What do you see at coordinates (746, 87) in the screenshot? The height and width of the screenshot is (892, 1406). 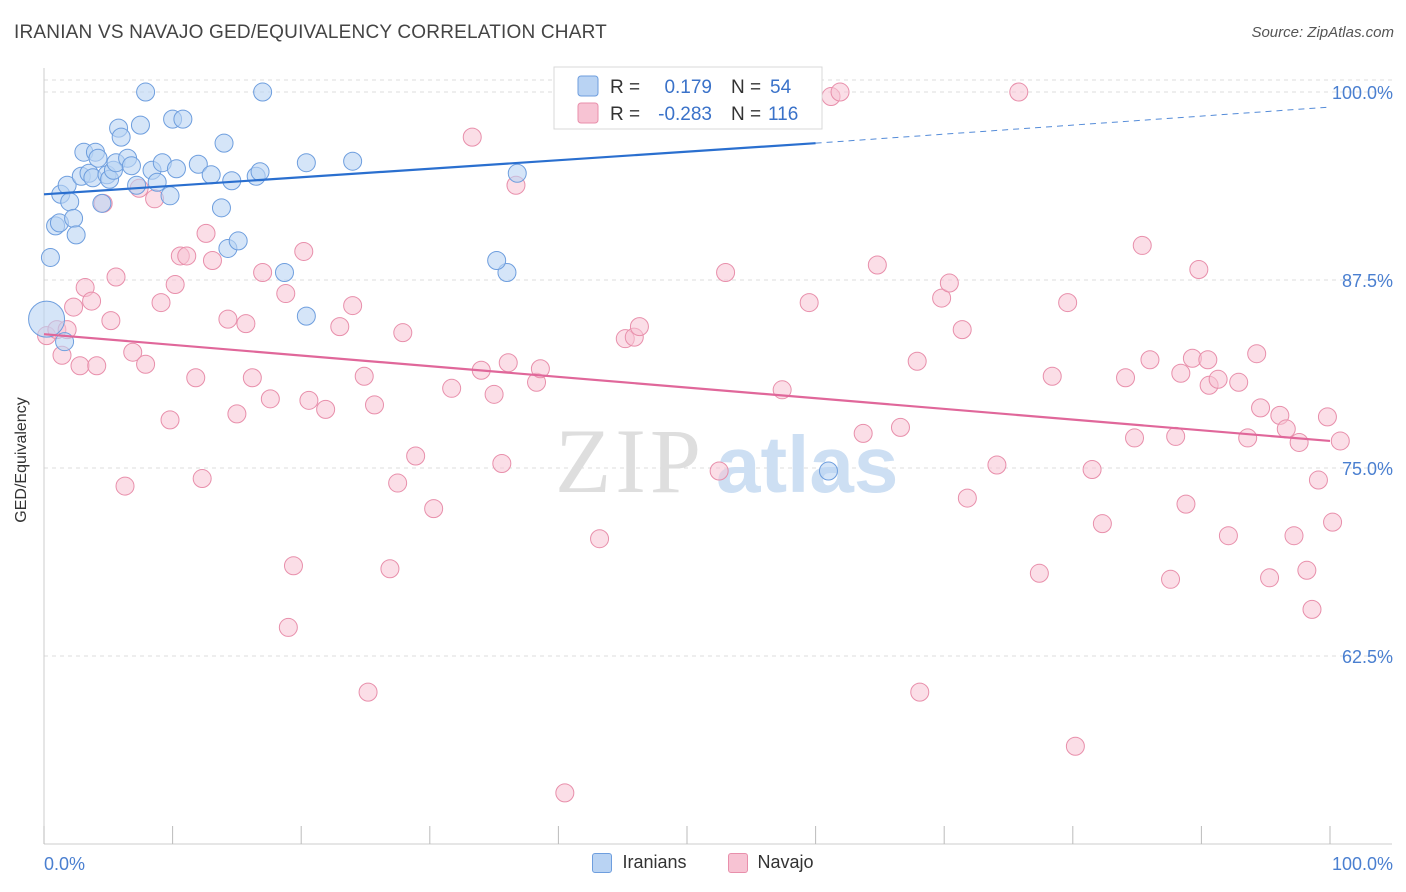 I see `legend-n-label-iranians: N =` at bounding box center [746, 87].